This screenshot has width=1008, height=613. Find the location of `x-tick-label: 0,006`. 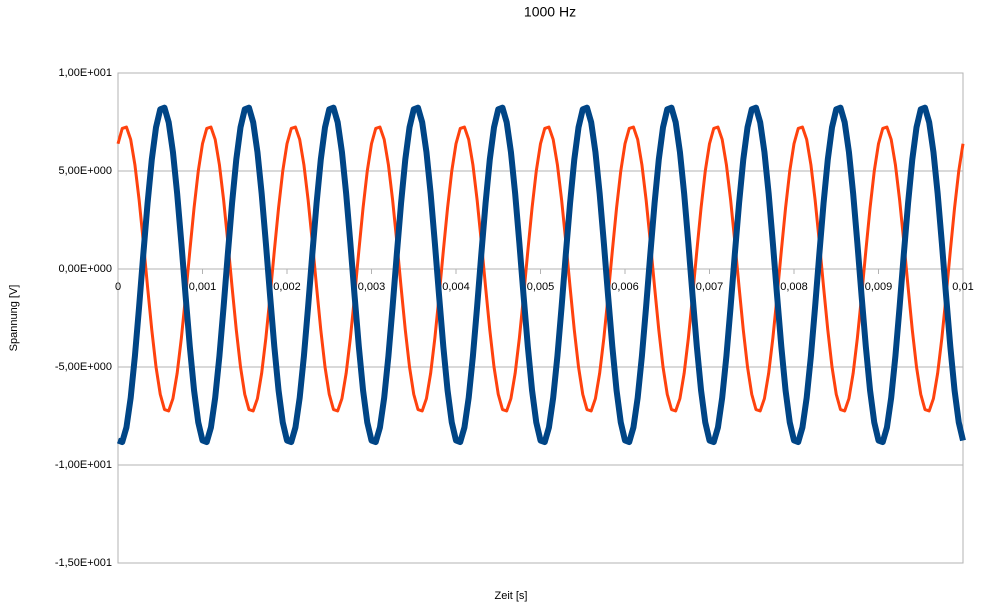

x-tick-label: 0,006 is located at coordinates (625, 287).